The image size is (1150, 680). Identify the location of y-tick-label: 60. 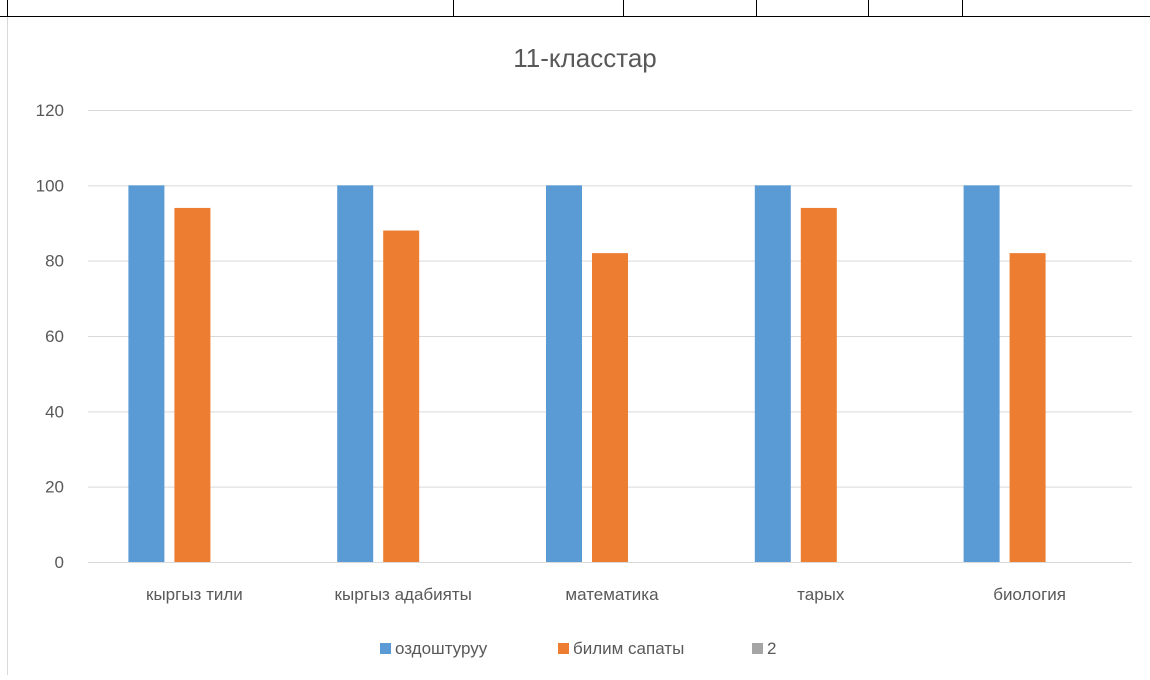
(54, 336).